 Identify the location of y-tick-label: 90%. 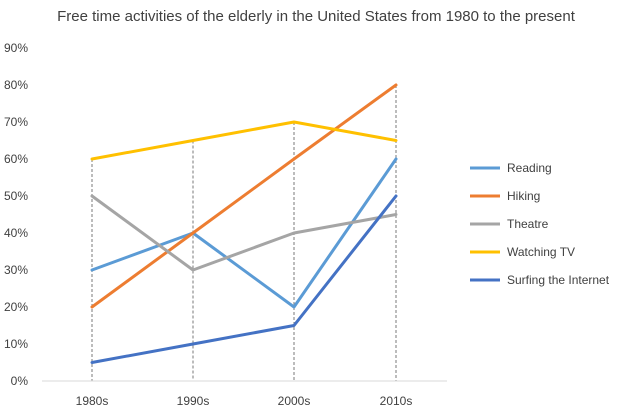
(16, 48).